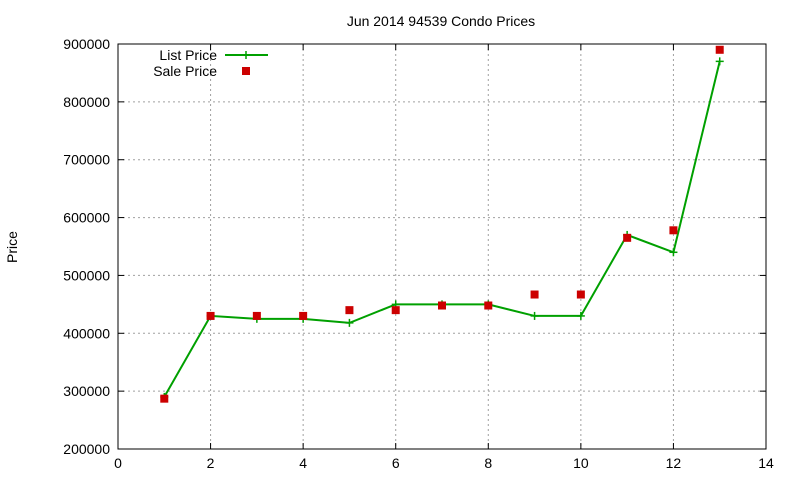 This screenshot has width=800, height=480. Describe the element at coordinates (766, 463) in the screenshot. I see `x-tick-label: 14` at that location.